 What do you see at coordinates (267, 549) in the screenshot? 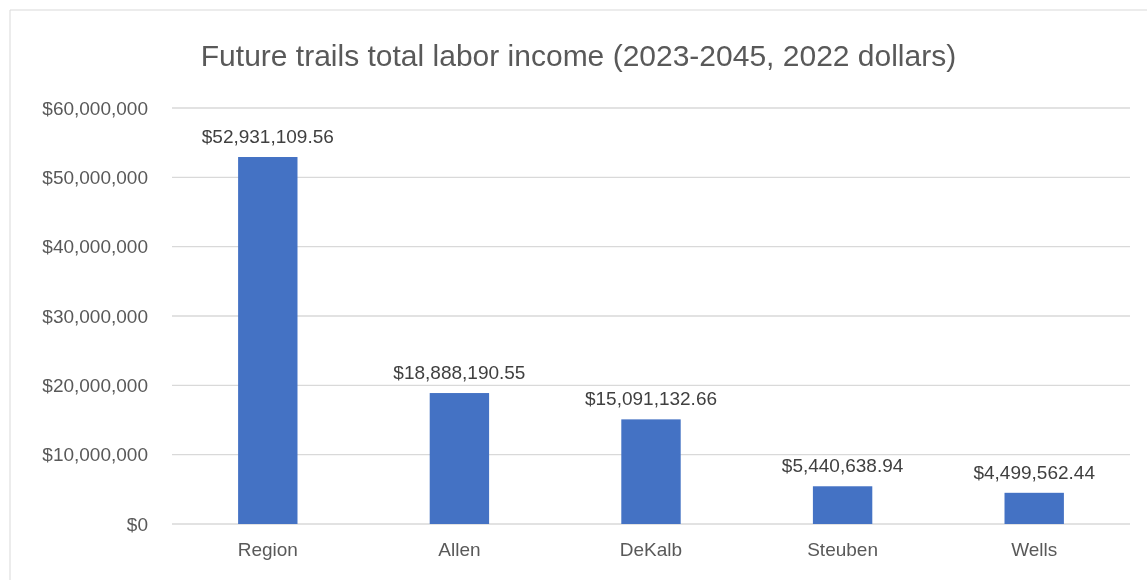
I see `x-tick-label: Region` at bounding box center [267, 549].